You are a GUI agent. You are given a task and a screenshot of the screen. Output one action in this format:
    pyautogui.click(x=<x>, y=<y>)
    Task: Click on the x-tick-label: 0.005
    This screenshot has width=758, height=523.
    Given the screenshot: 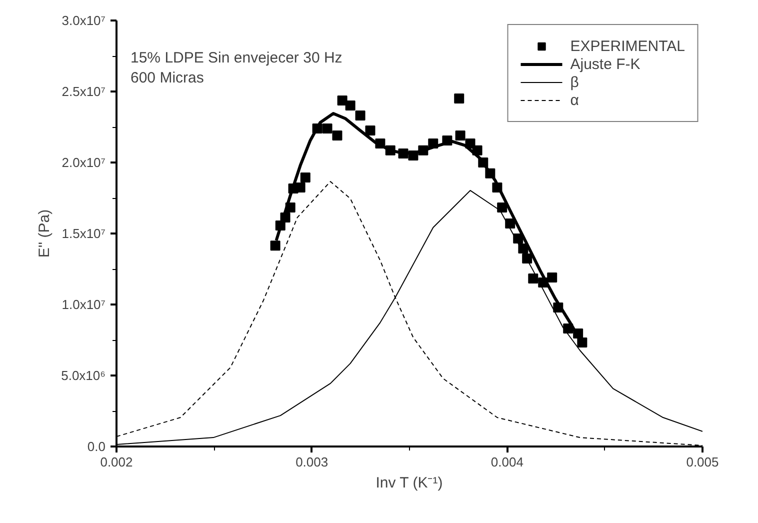 What is the action you would take?
    pyautogui.click(x=702, y=462)
    